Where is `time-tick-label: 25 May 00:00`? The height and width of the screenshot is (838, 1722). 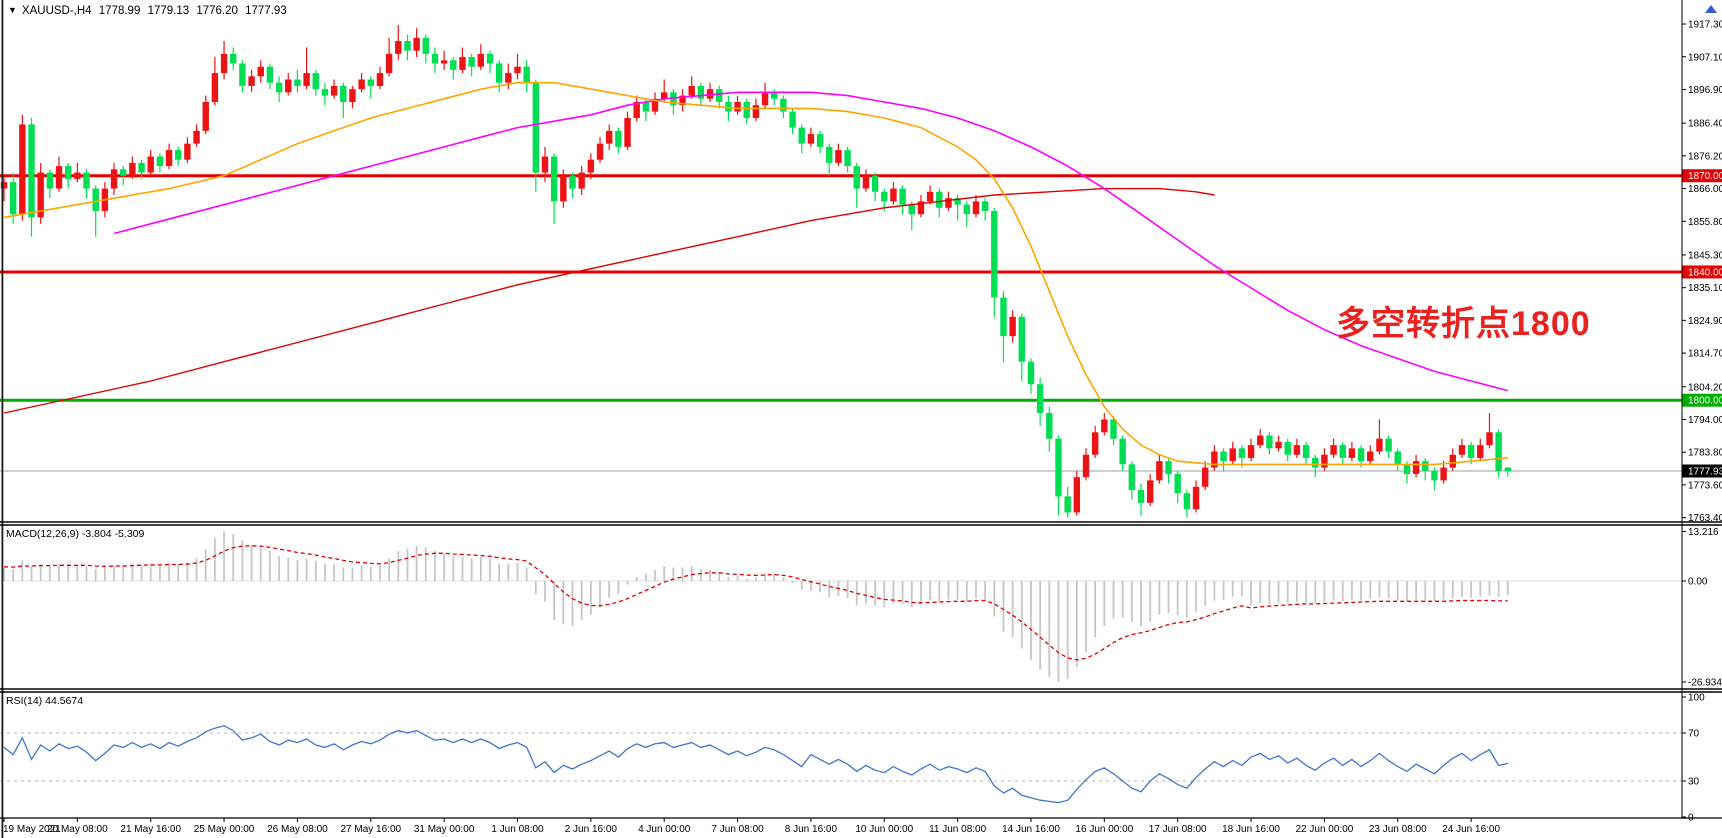 time-tick-label: 25 May 00:00 is located at coordinates (224, 829).